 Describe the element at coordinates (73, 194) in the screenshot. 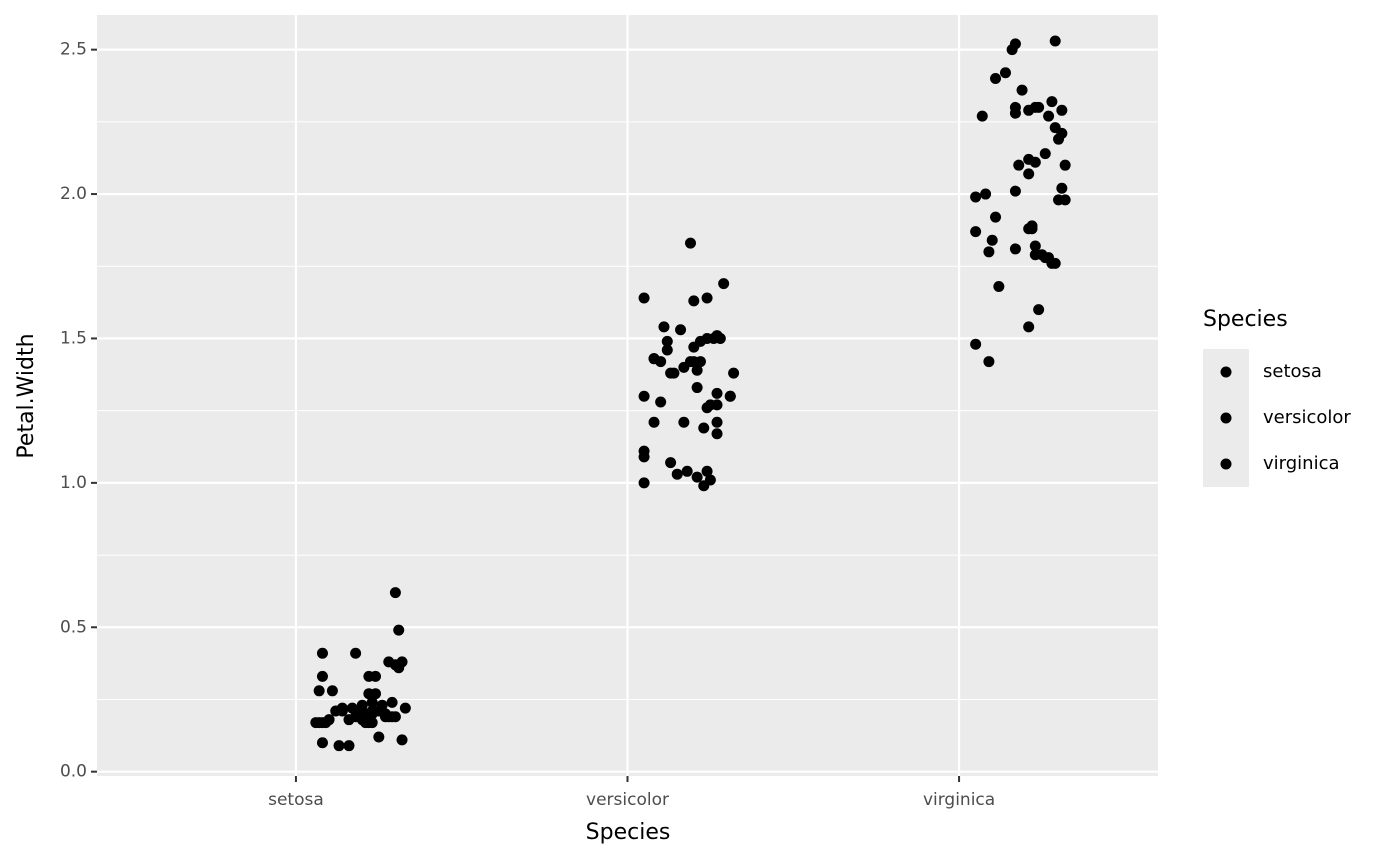

I see `y-tick-label: 2.0` at that location.